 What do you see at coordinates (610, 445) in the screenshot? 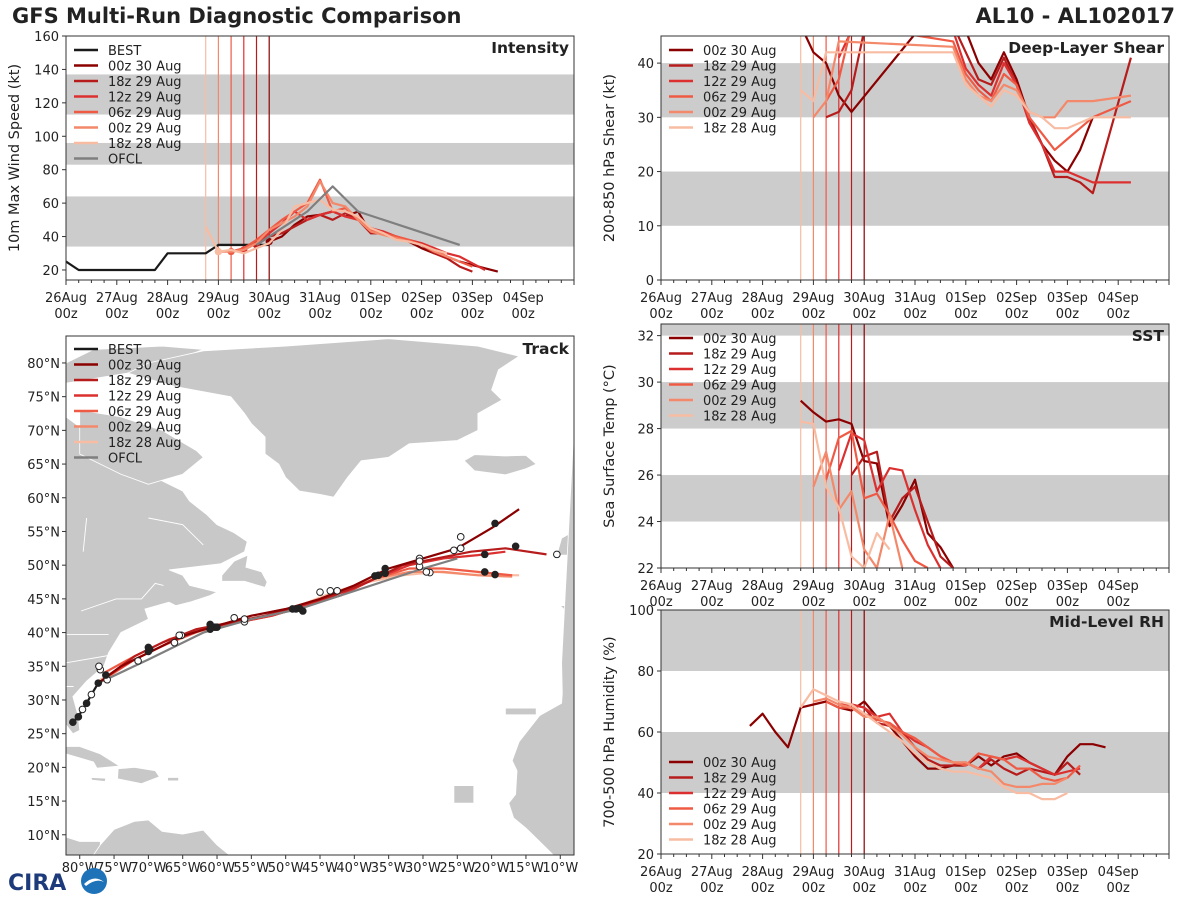
I see `sst-ylabel: Sea Surface Temp (°C)` at bounding box center [610, 445].